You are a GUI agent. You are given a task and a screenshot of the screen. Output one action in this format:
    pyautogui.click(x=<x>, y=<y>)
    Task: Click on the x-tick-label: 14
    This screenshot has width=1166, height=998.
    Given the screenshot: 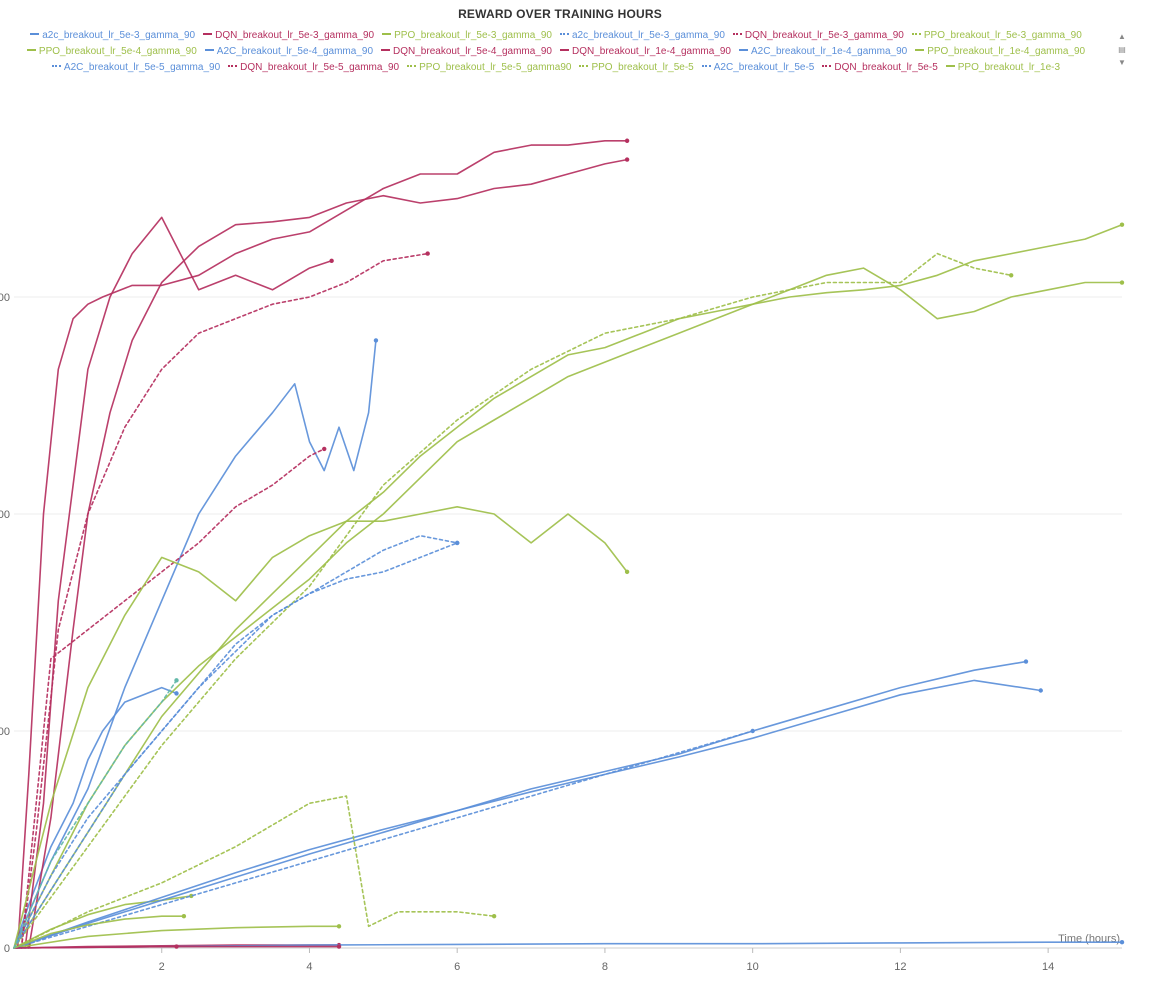 What is the action you would take?
    pyautogui.click(x=1048, y=967)
    